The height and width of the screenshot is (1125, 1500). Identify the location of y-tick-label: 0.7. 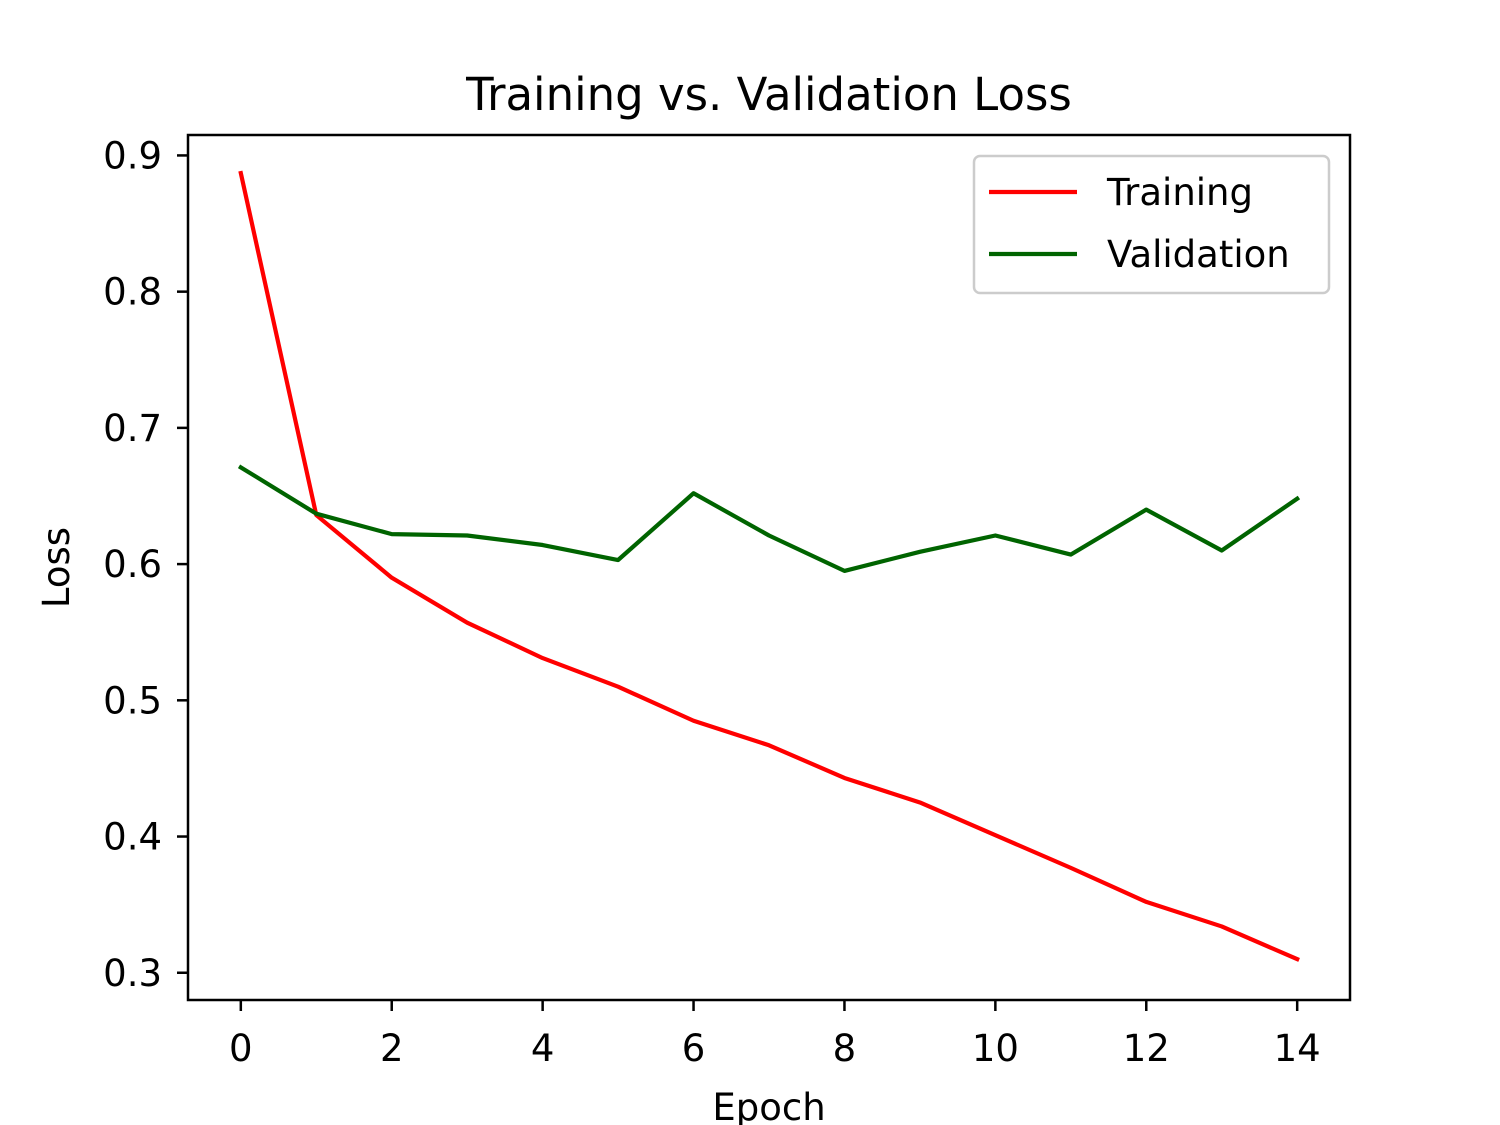
(132, 428).